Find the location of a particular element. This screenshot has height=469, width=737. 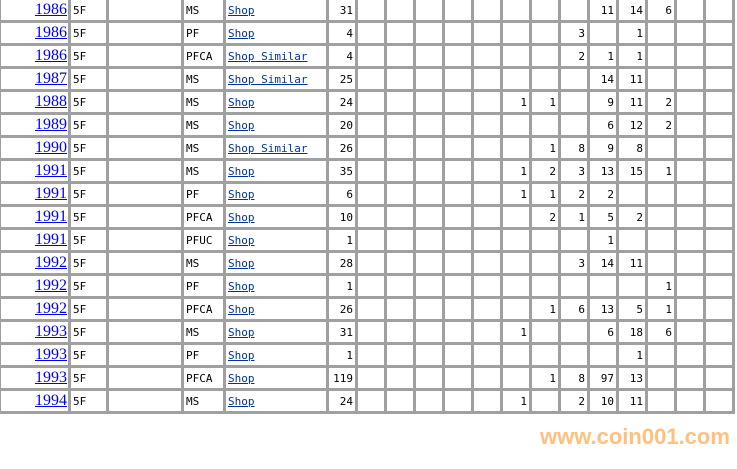

table-row: 1993 5F MS Shop 31 1 6 18 6 is located at coordinates (367, 332).